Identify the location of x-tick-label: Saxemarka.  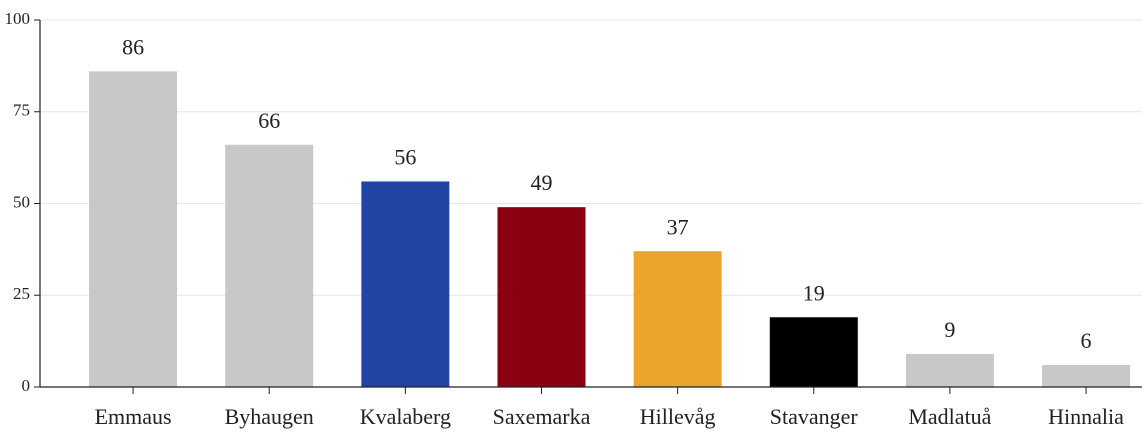
(542, 416).